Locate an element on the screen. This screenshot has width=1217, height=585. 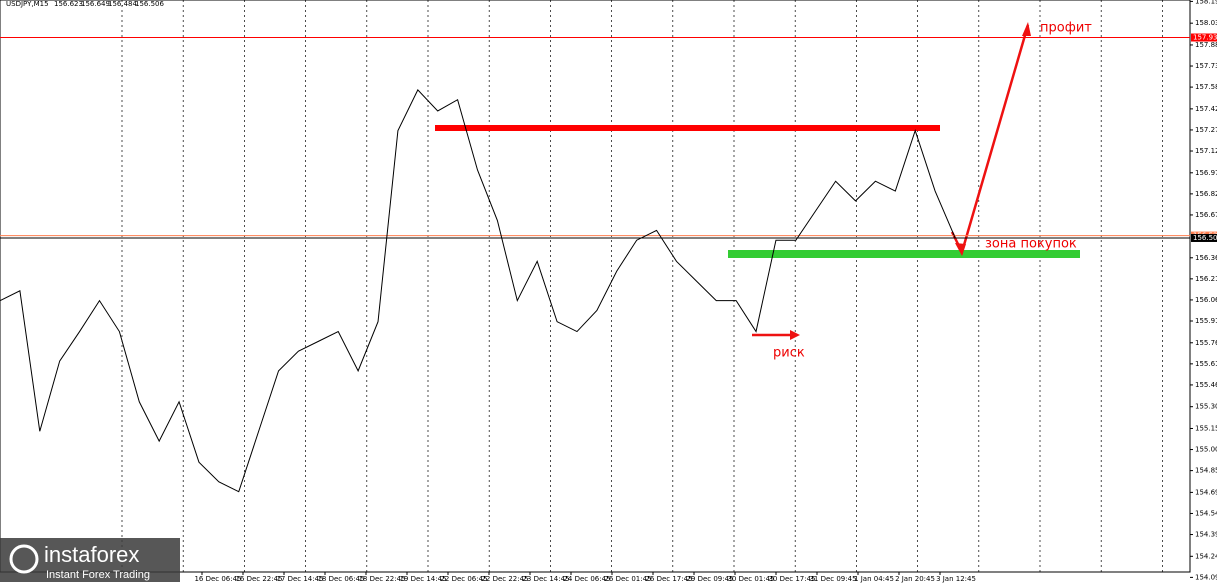
logo-box is located at coordinates (90, 560).